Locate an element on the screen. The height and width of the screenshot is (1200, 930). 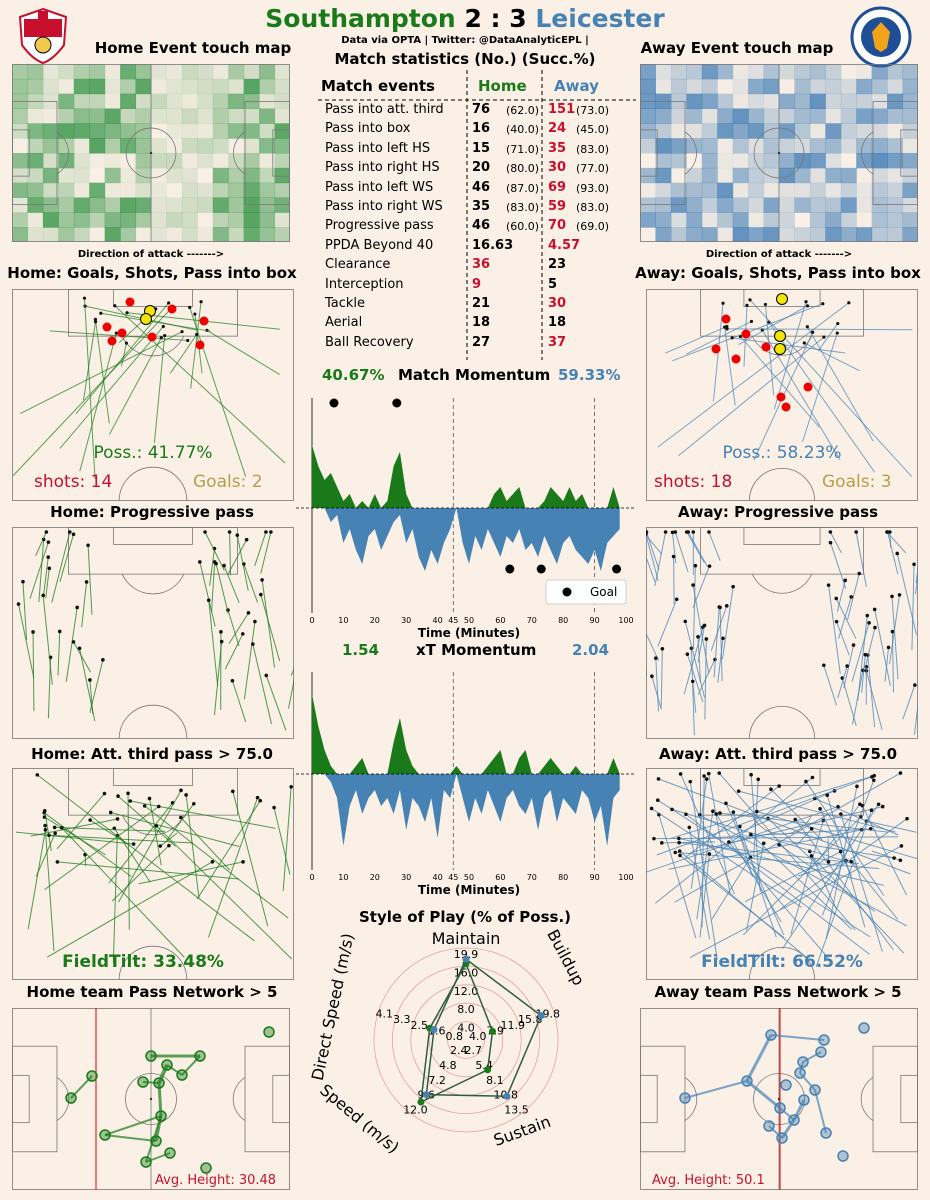
x-tick-label: 50 is located at coordinates (469, 620).